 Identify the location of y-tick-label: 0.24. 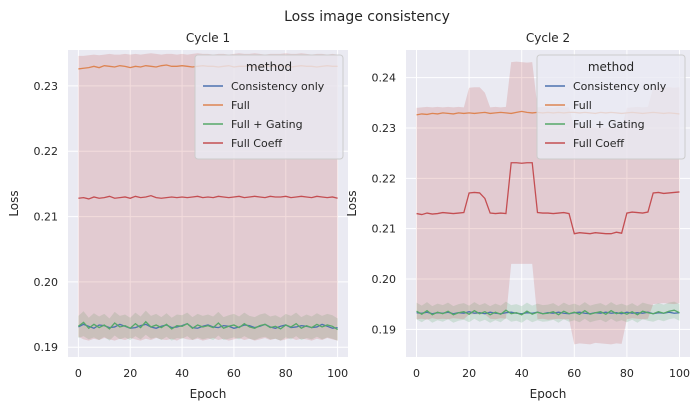
(384, 78).